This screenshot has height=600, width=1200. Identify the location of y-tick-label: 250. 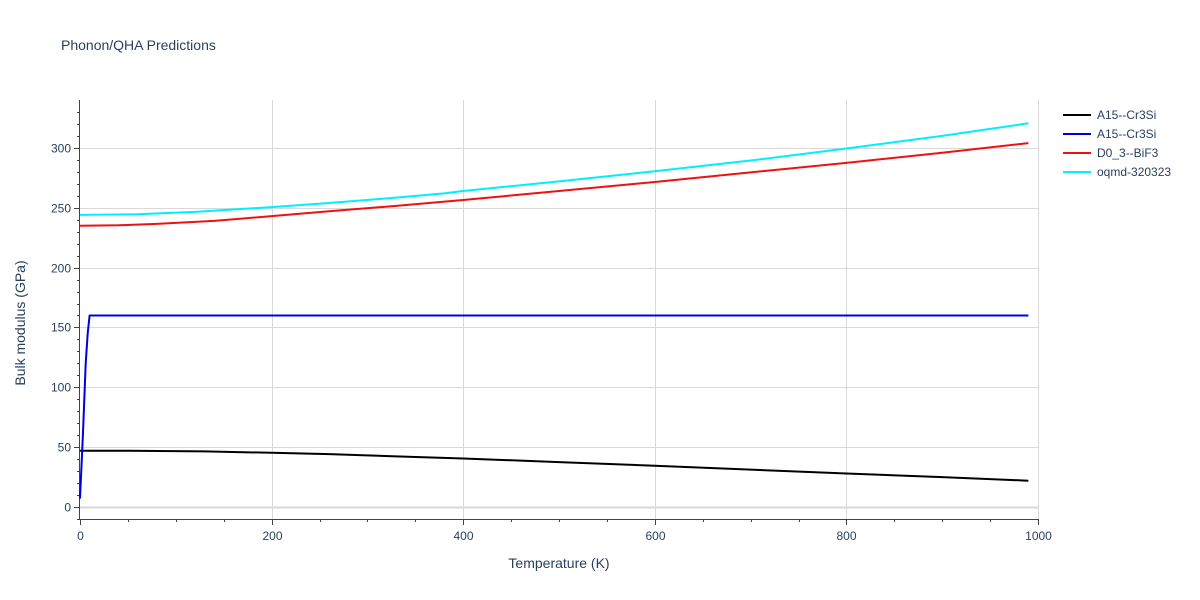
(61, 209).